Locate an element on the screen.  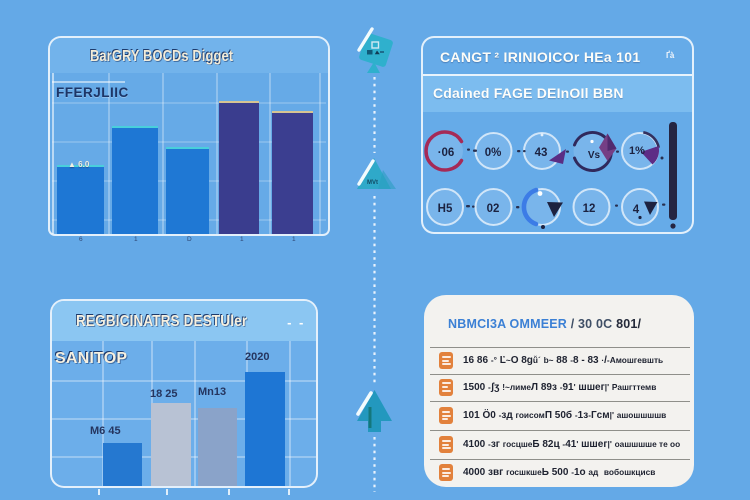
svg-text: 02 is located at coordinates (493, 209).